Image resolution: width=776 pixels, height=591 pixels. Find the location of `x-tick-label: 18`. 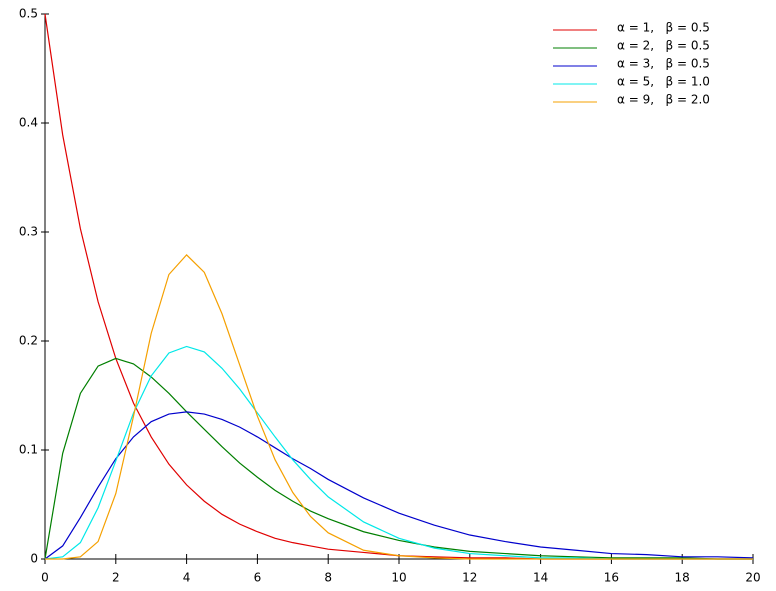

x-tick-label: 18 is located at coordinates (682, 578).